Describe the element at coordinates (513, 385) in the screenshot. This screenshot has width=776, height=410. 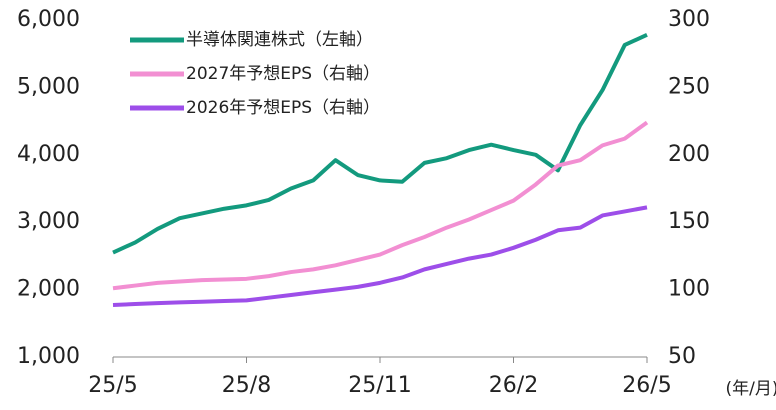
I see `x-tick-label: 26/2` at that location.